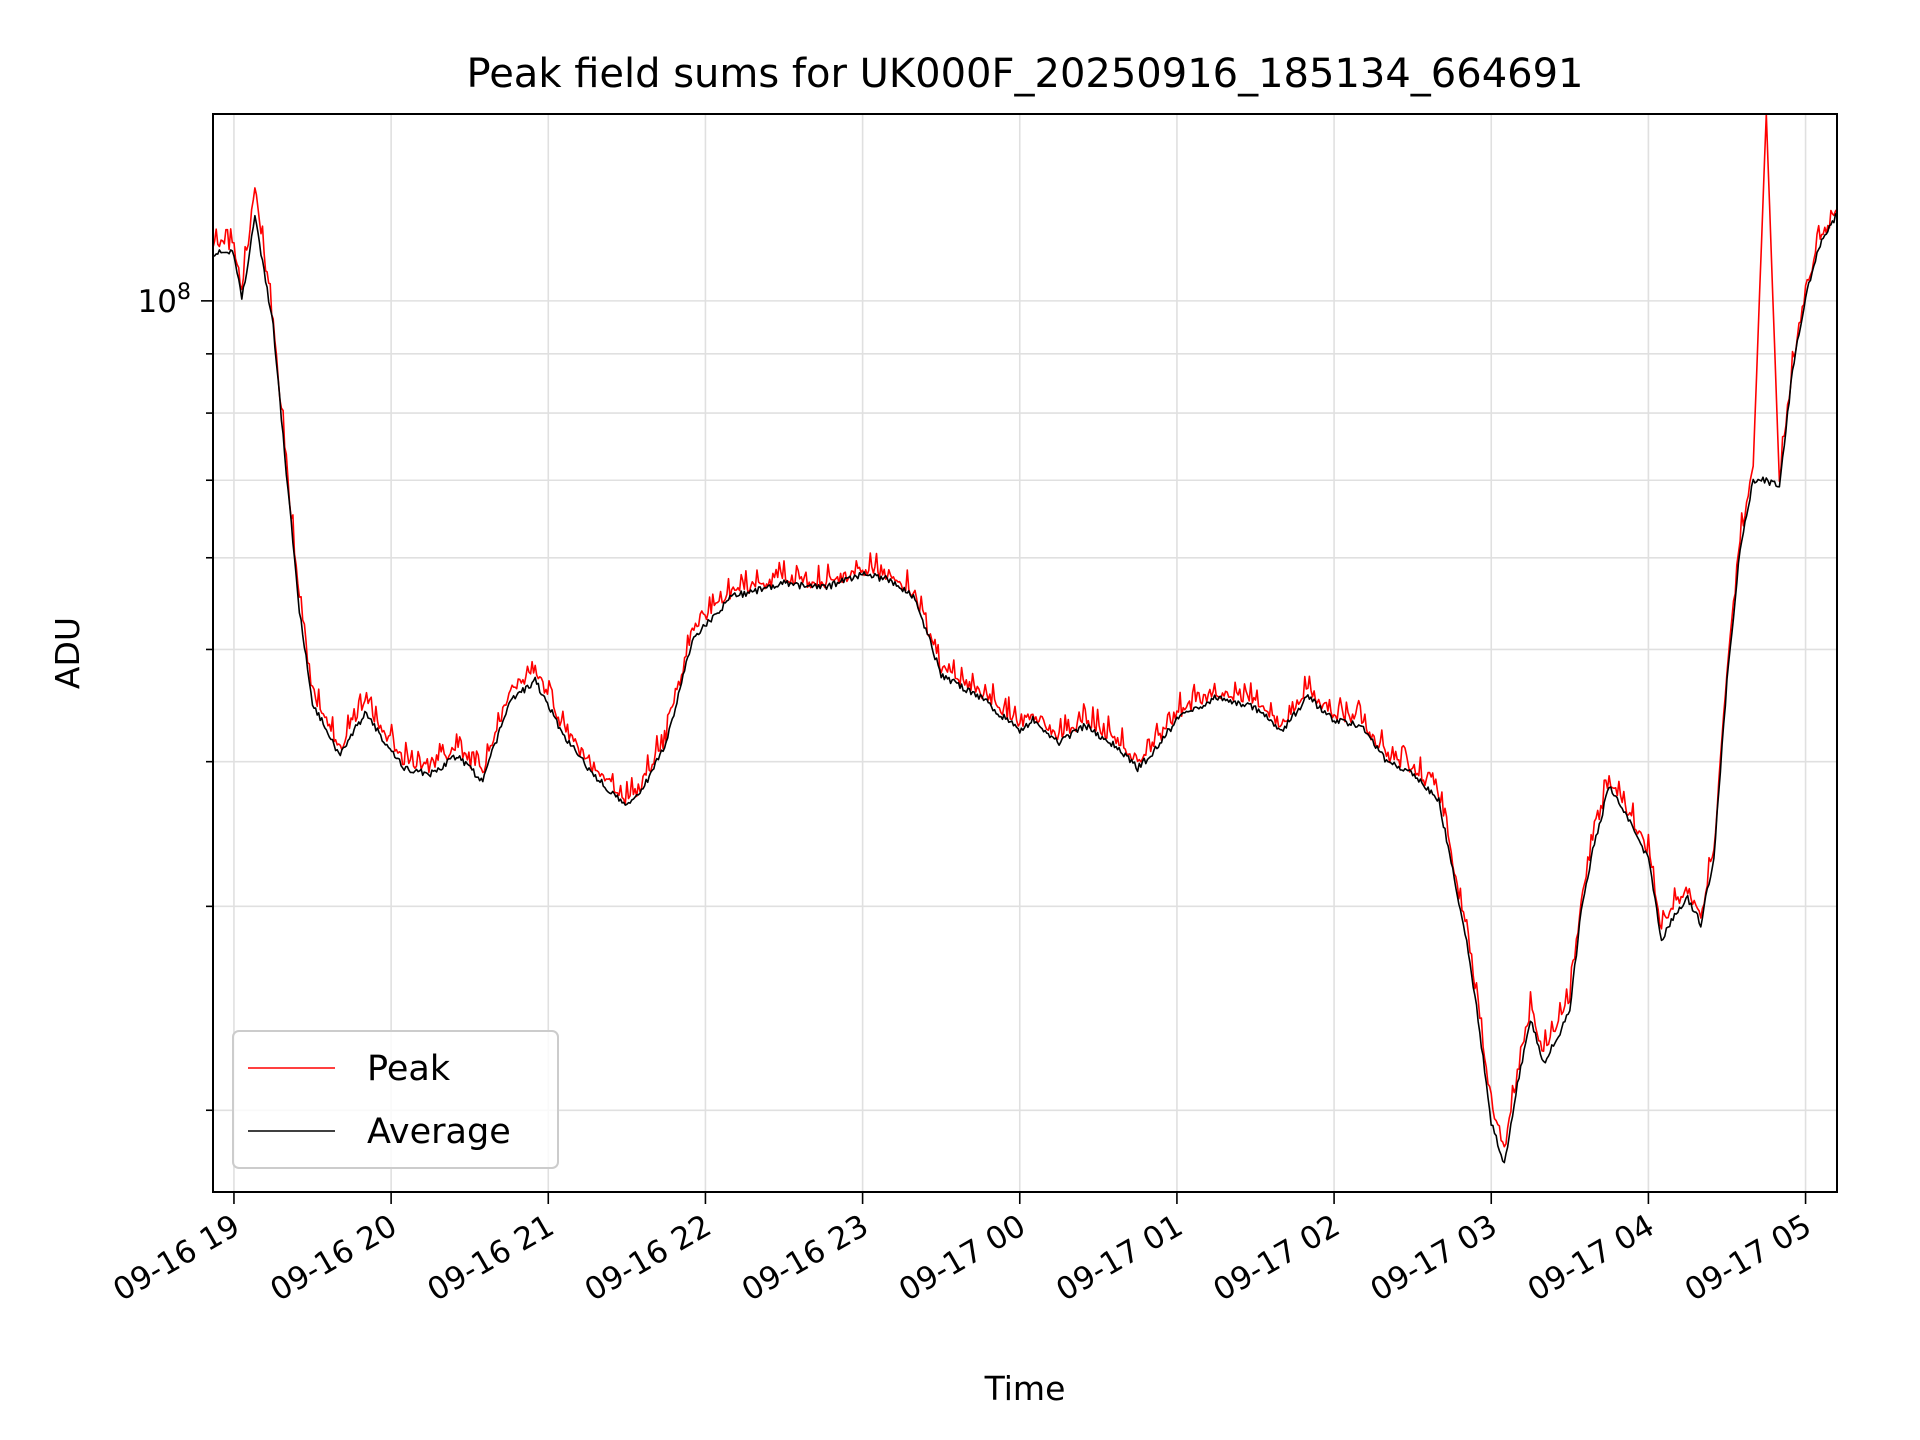  Describe the element at coordinates (409, 1069) in the screenshot. I see `legend-label-peak: Peak` at that location.